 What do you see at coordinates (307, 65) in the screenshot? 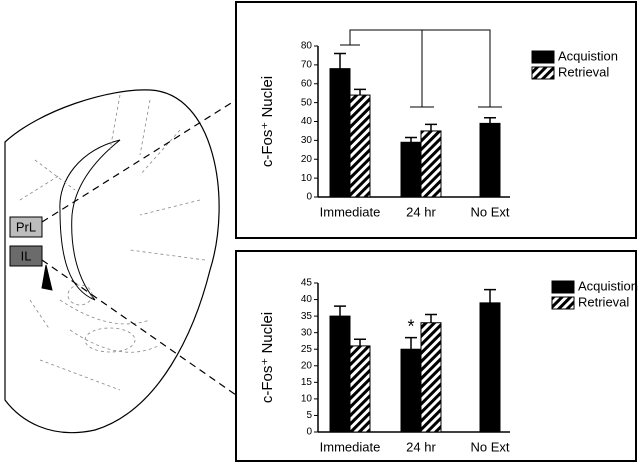
I see `y-tick-label: 70` at bounding box center [307, 65].